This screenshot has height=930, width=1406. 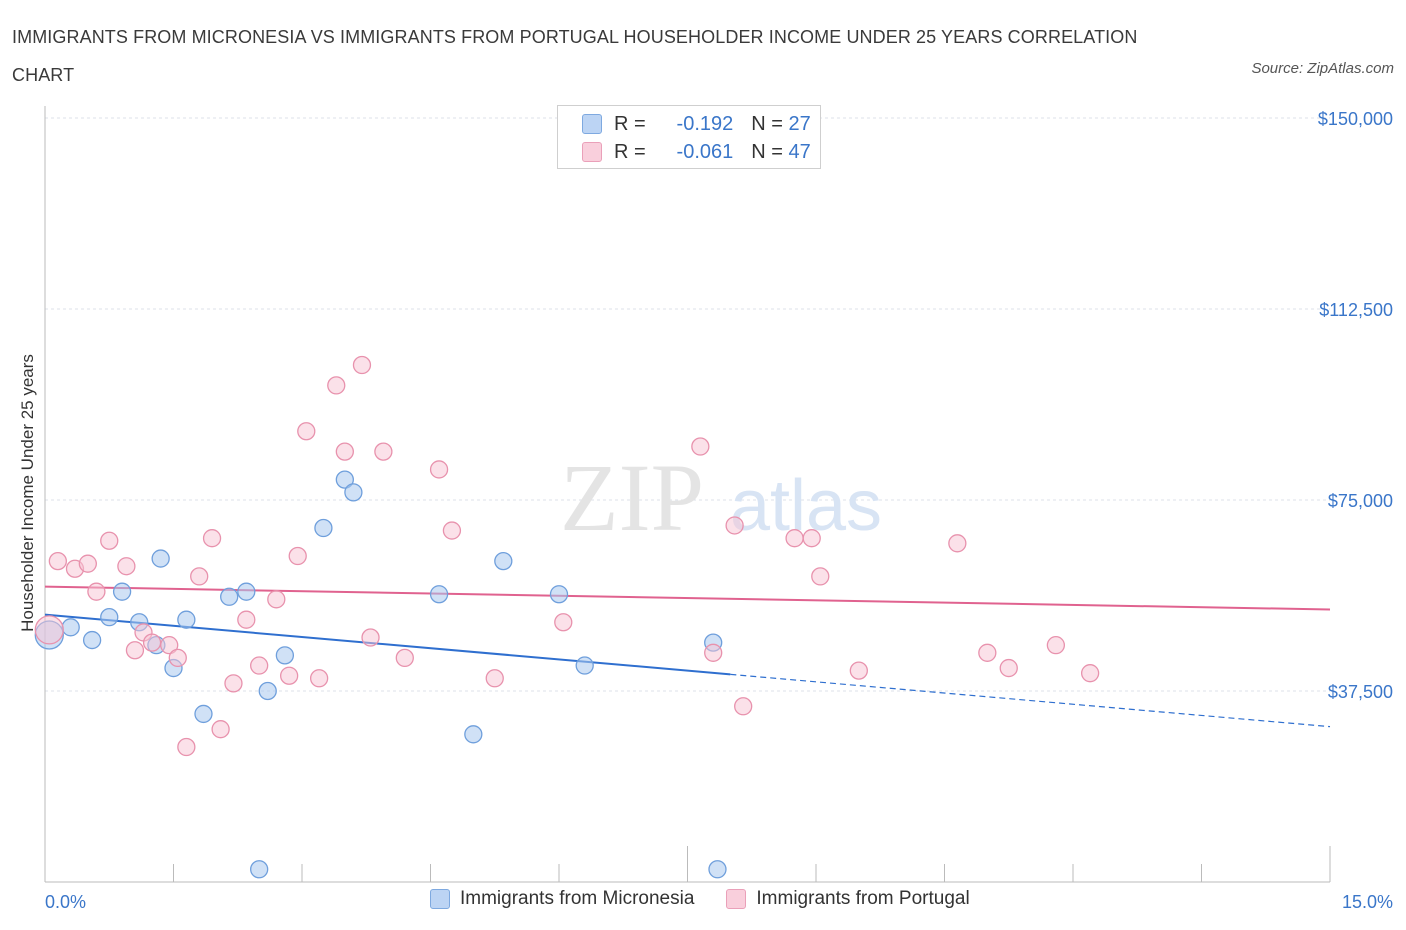 I want to click on source-label: Source: ZipAtlas.com, so click(x=1322, y=68).